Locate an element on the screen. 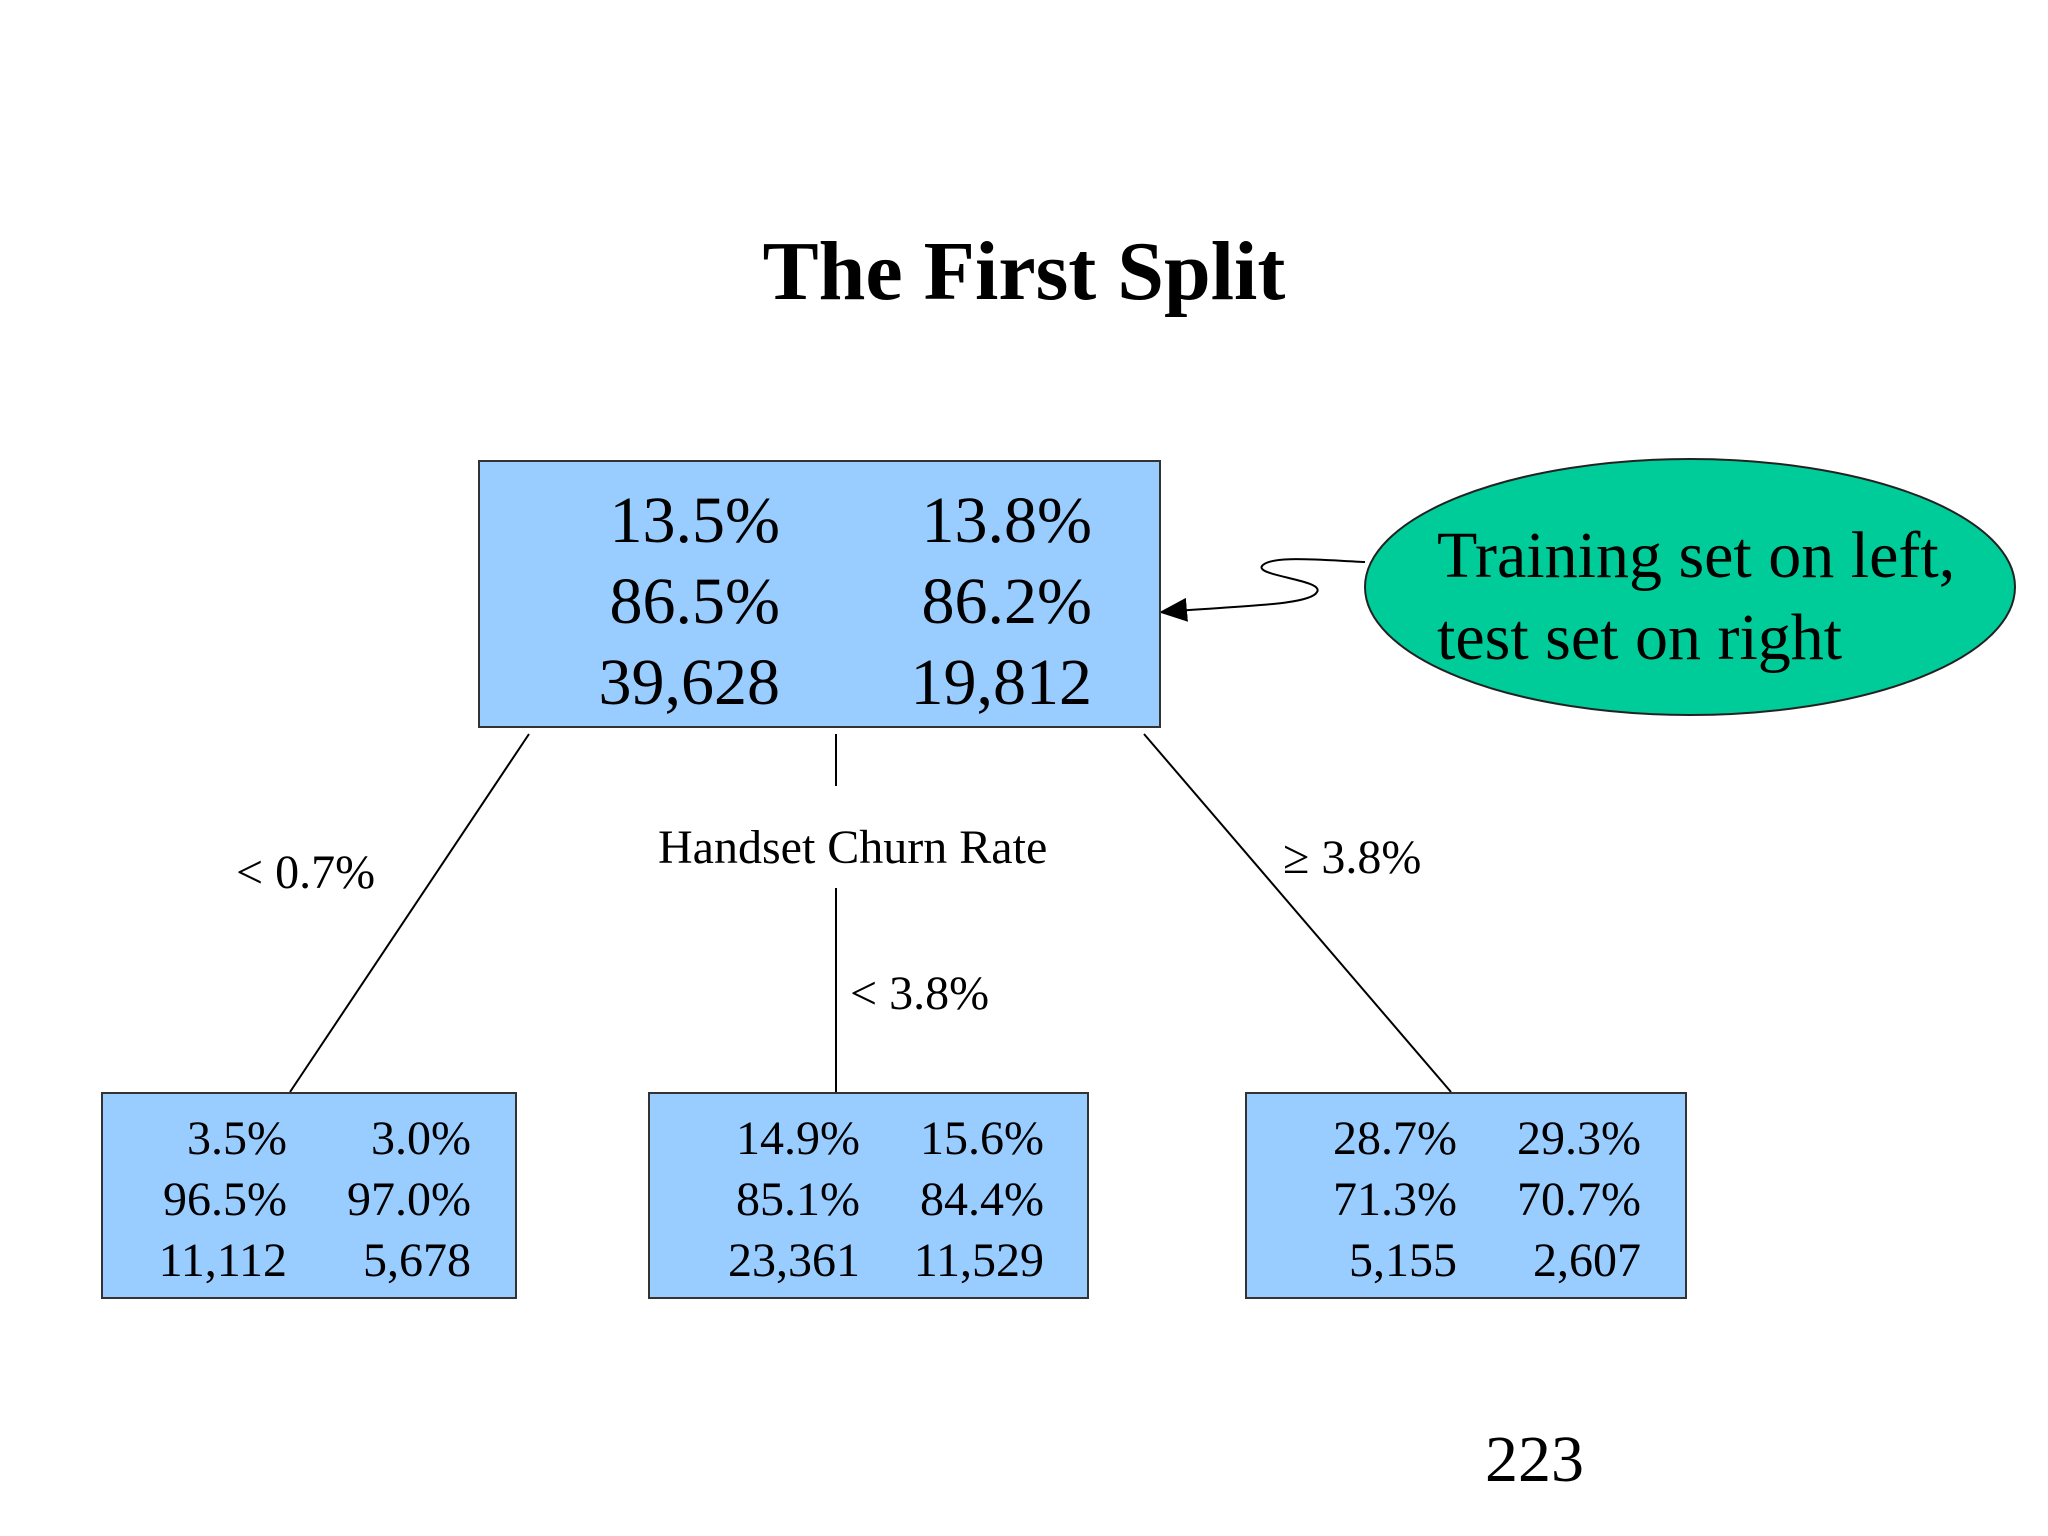 The image size is (2048, 1536). leaf-row: 96.5% 97.0% is located at coordinates (309, 1199).